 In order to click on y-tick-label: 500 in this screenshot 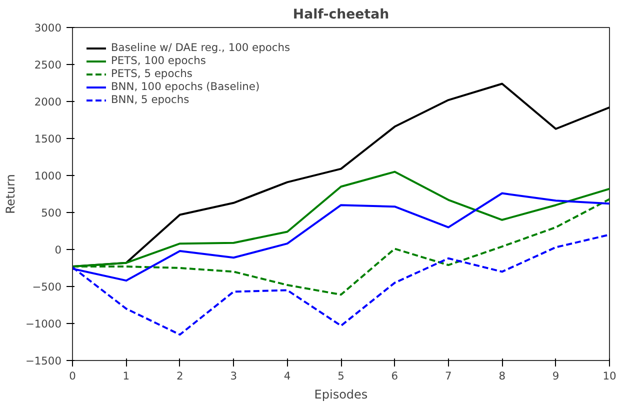, I will do `click(51, 213)`.